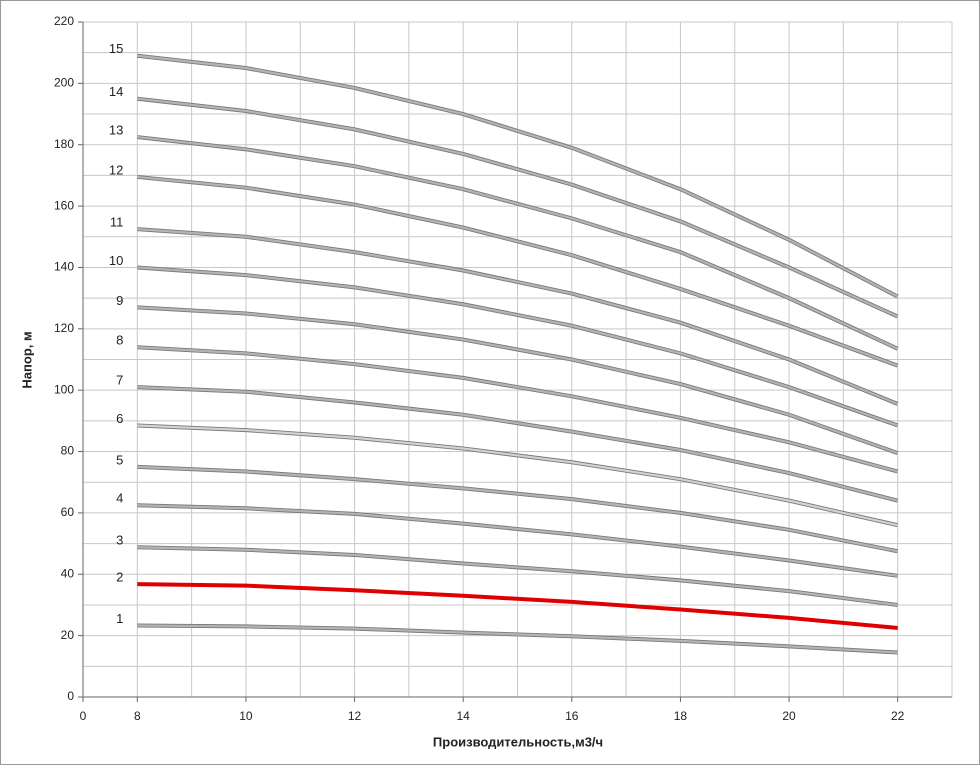 Image resolution: width=980 pixels, height=765 pixels. I want to click on series-label: 2, so click(119, 577).